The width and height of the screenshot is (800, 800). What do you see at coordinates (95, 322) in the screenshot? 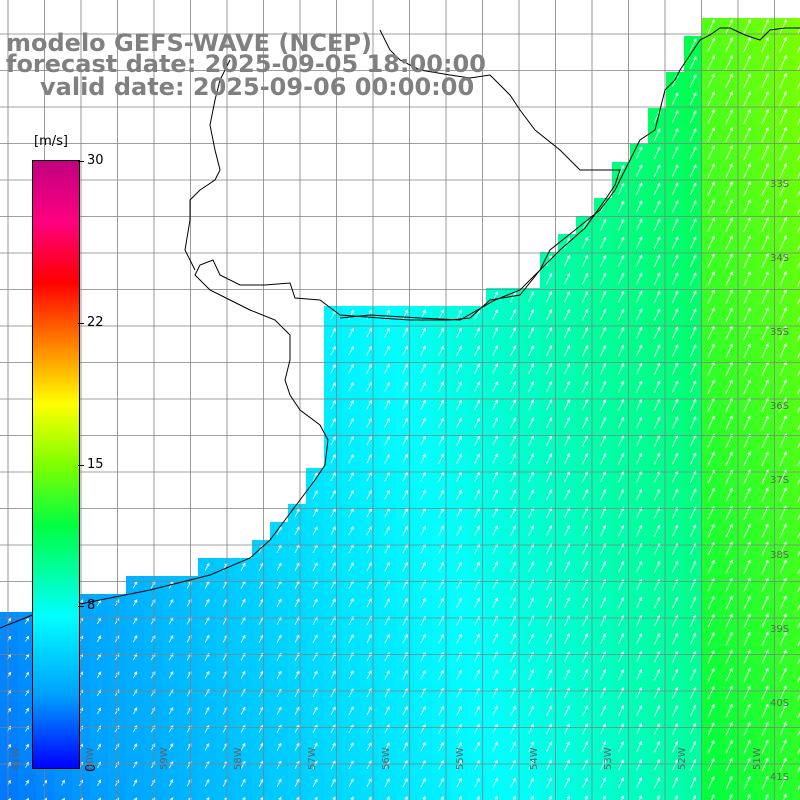
I see `colorbar-tick-label: 22` at bounding box center [95, 322].